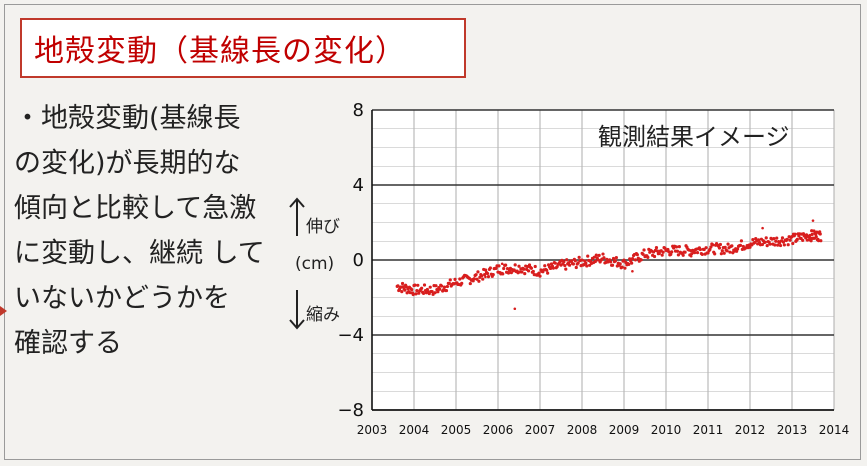 This screenshot has width=867, height=466. What do you see at coordinates (3, 311) in the screenshot?
I see `pointer-arrow-icon` at bounding box center [3, 311].